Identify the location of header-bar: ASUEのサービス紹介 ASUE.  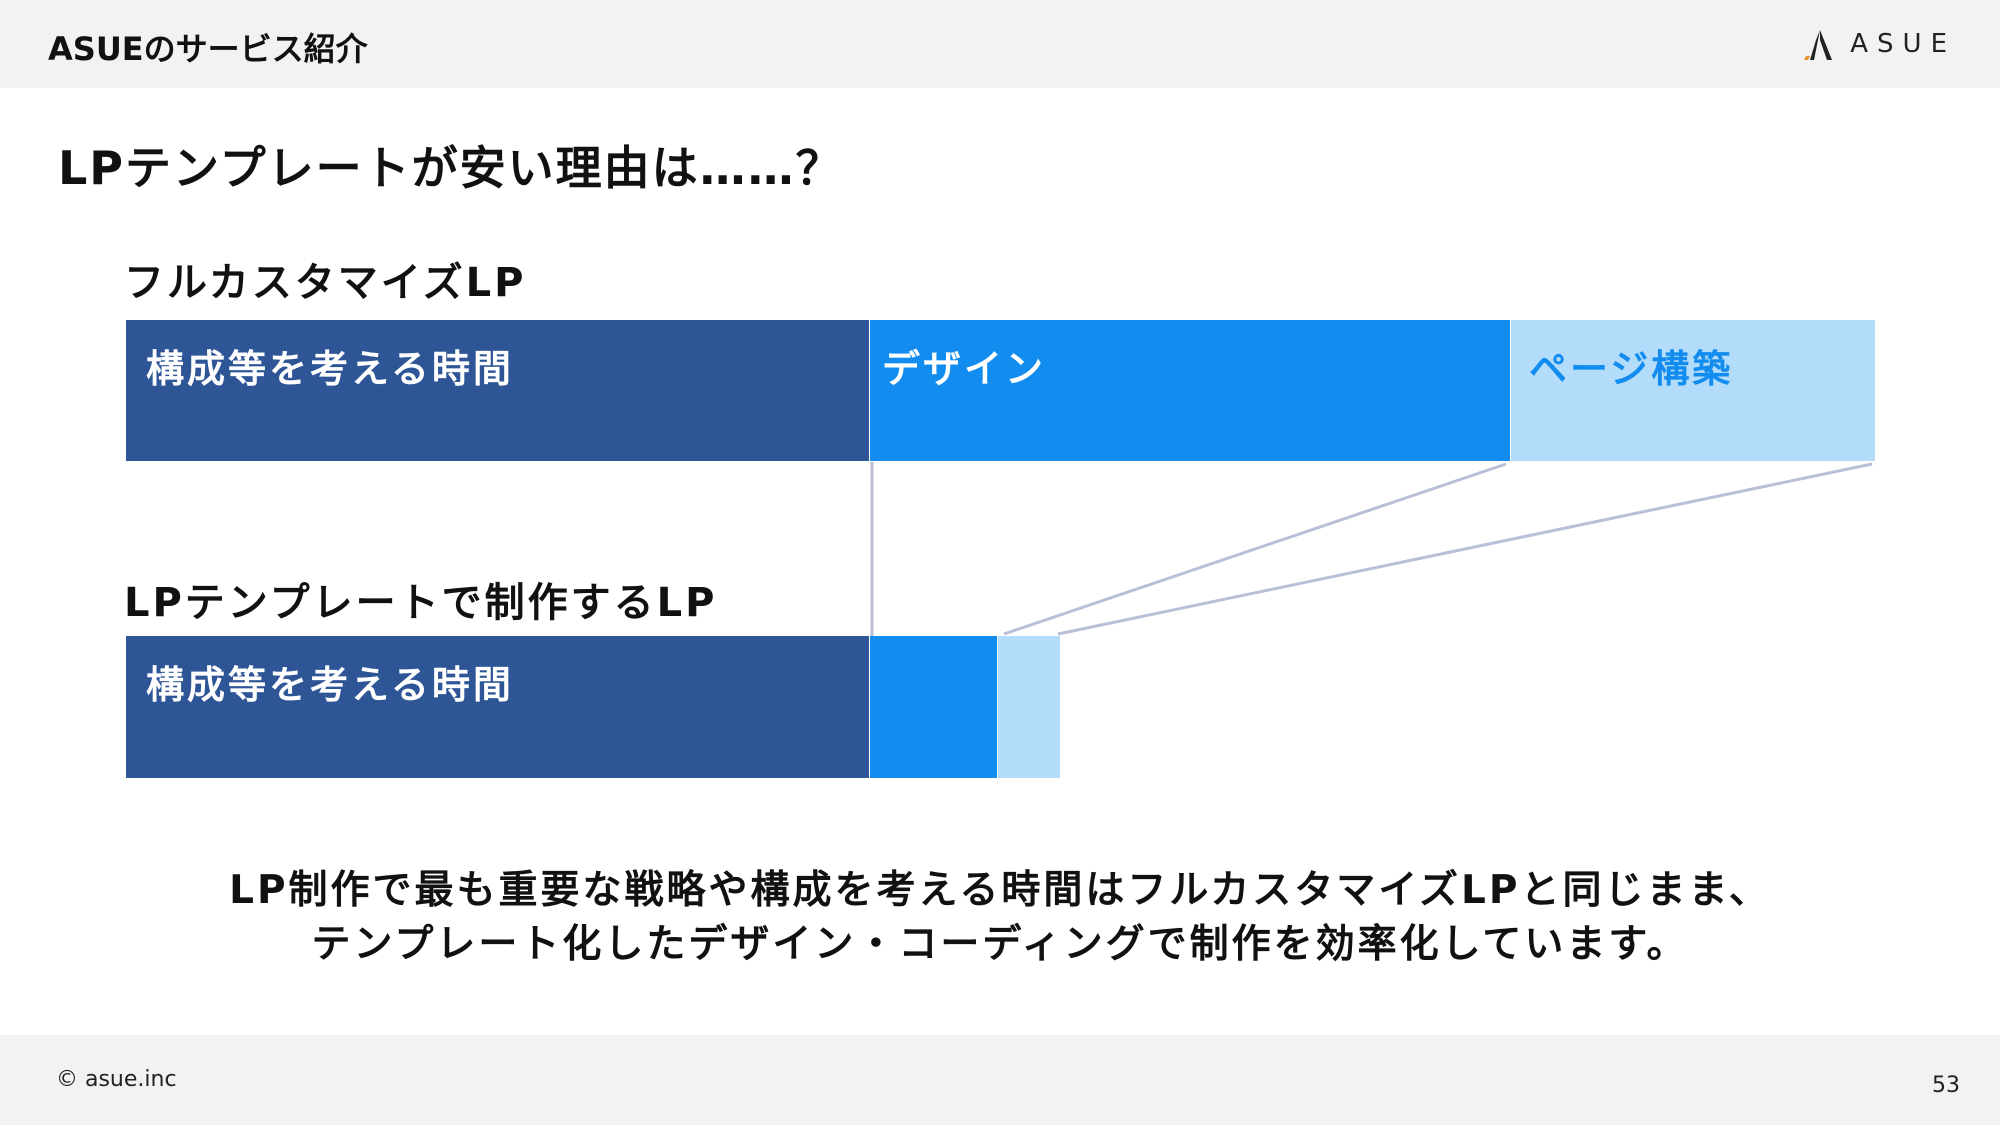
(1000, 44).